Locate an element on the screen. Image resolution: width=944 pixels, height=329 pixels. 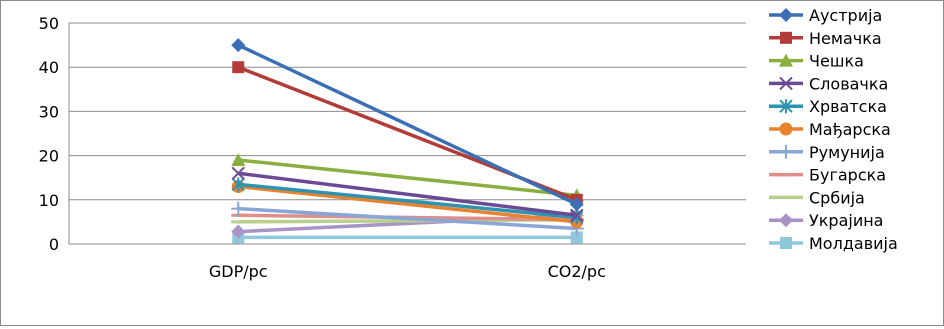
legend-label: Мађарска is located at coordinates (850, 129).